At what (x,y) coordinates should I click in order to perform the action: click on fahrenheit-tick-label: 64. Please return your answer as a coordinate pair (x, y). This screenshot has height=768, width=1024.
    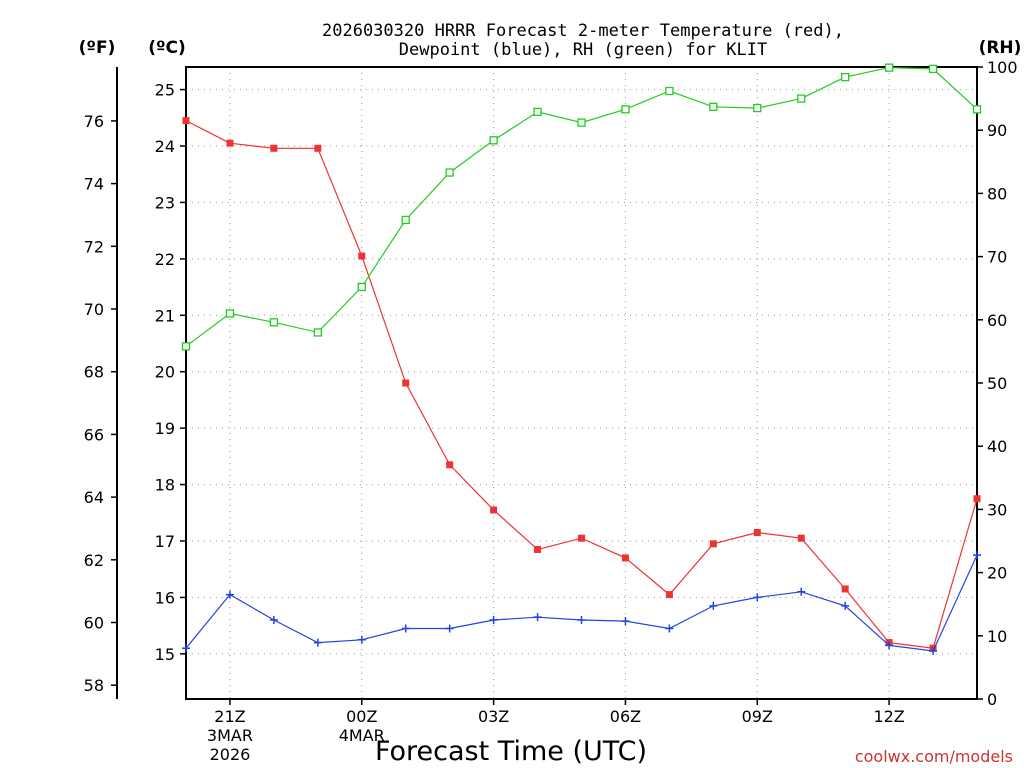
    Looking at the image, I should click on (94, 497).